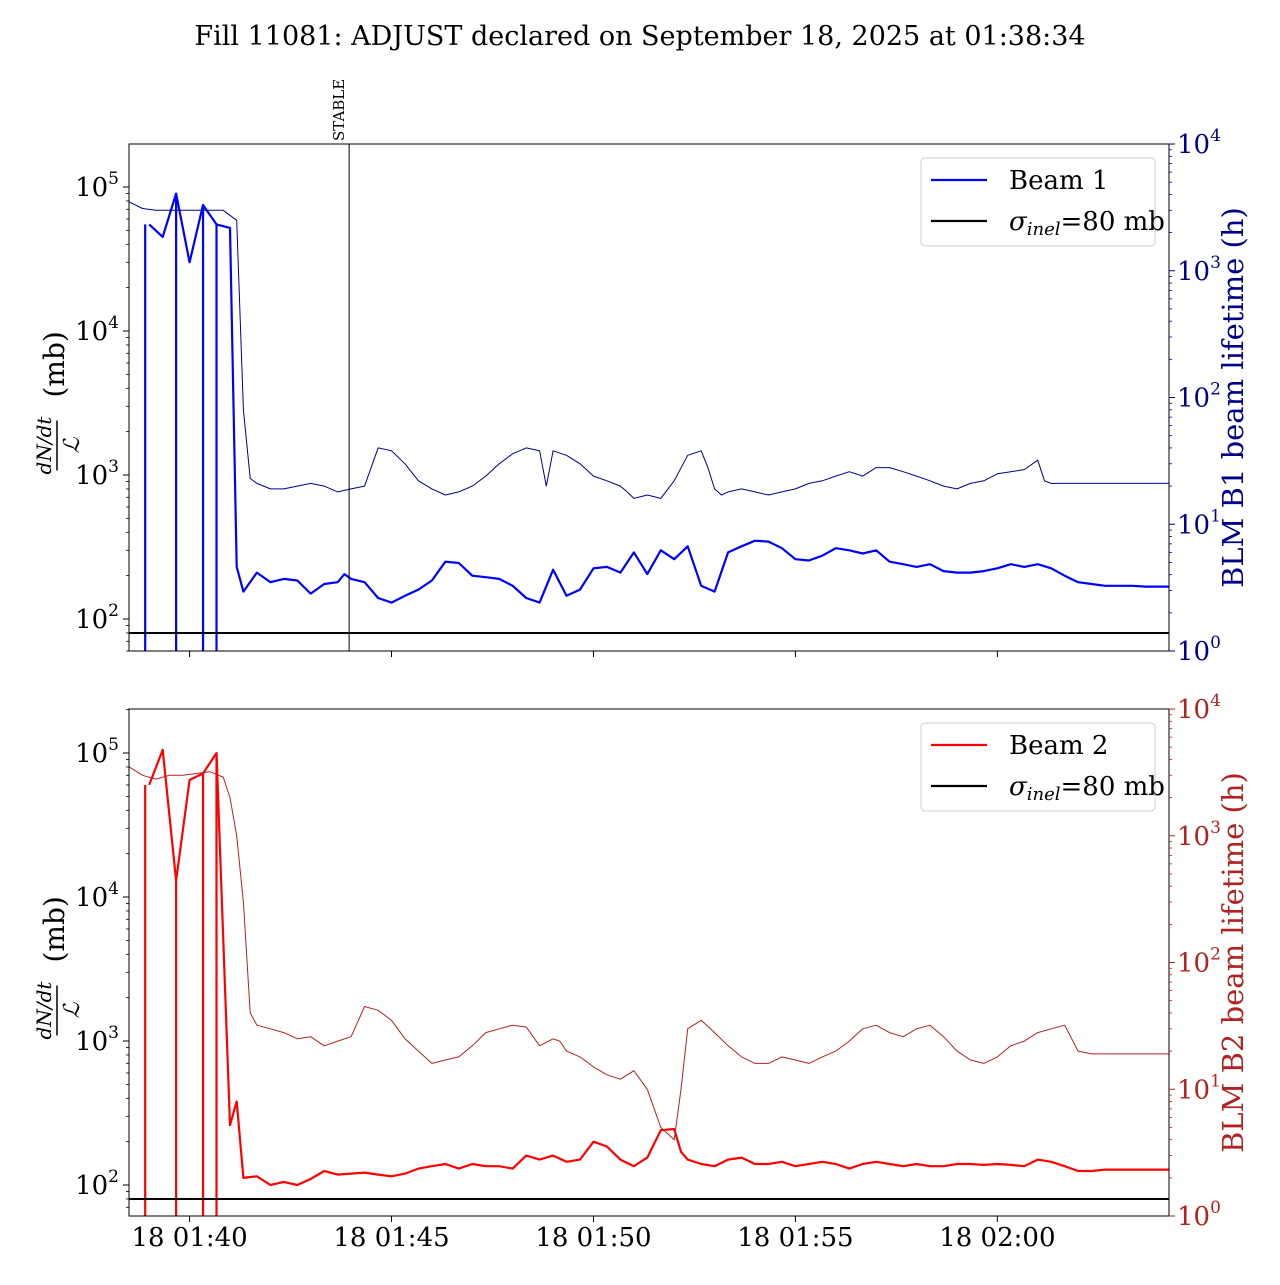  I want to click on x-tick-label: 18 01:55, so click(795, 1238).